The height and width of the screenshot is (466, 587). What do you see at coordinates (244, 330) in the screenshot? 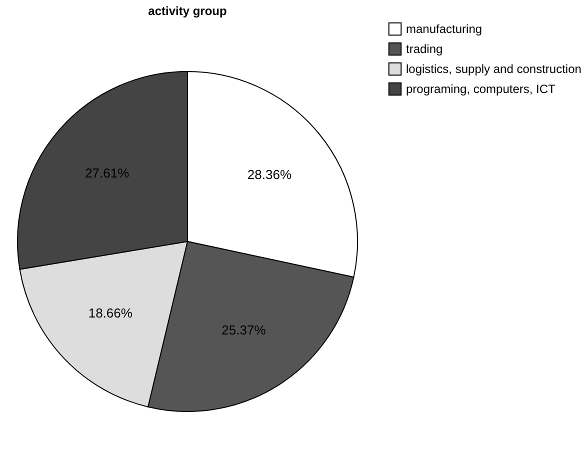
I see `data-label: 25.37%` at bounding box center [244, 330].